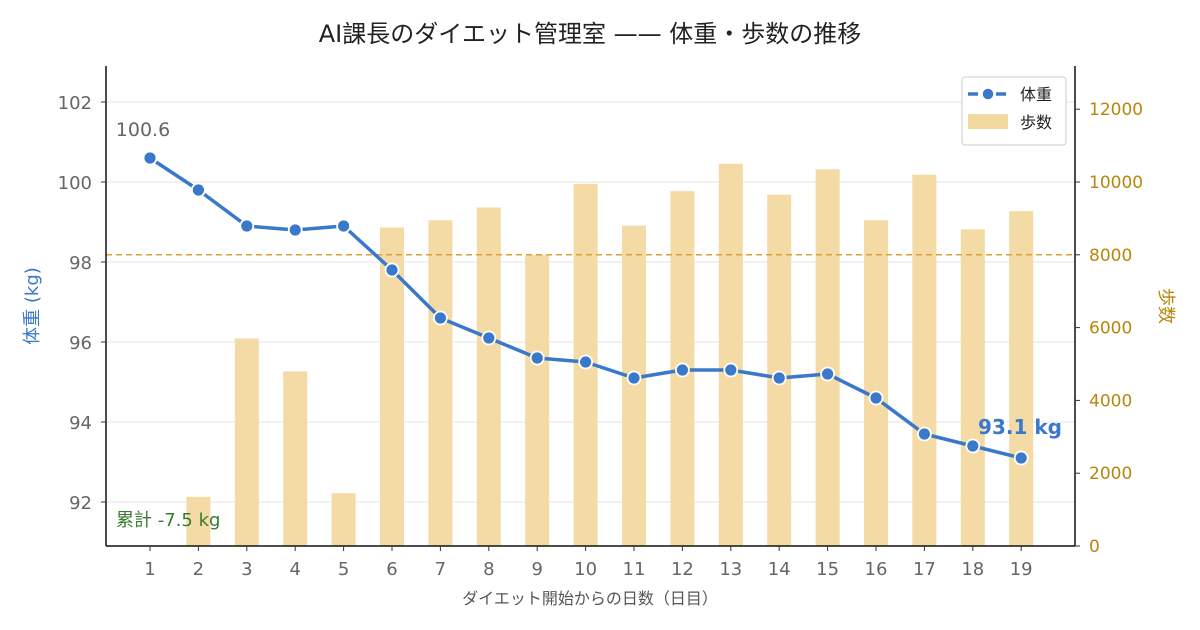  I want to click on legend-steps-swatch, so click(988, 121).